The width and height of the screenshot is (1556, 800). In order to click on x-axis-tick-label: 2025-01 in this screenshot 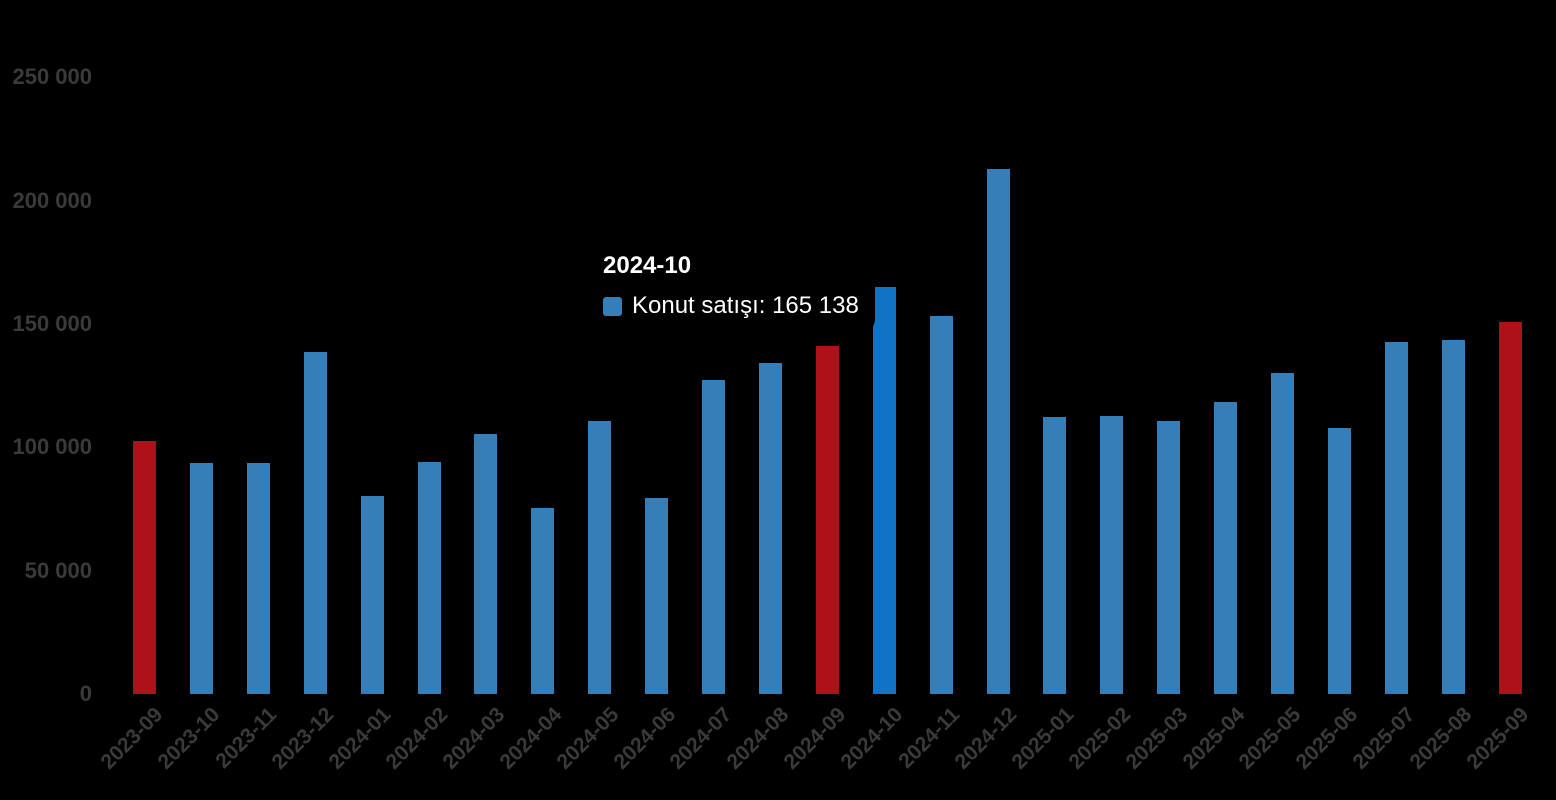, I will do `click(1043, 738)`.